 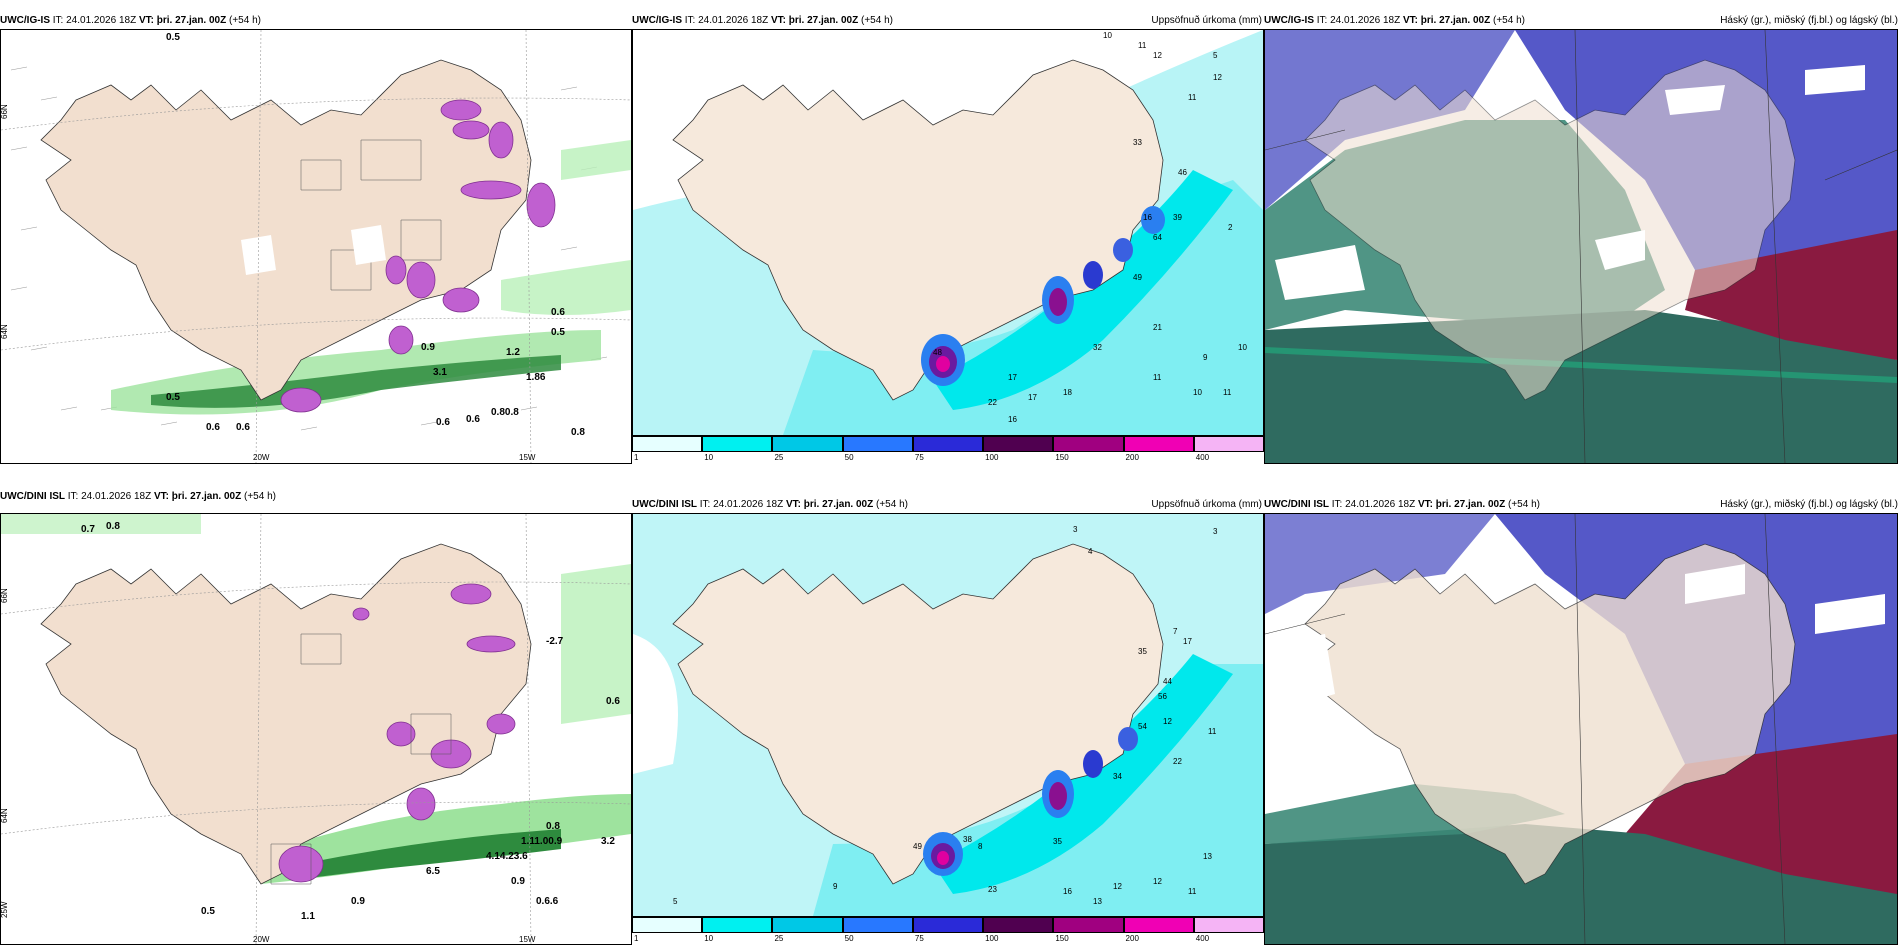 What do you see at coordinates (1167, 681) in the screenshot?
I see `svg-text: 44` at bounding box center [1167, 681].